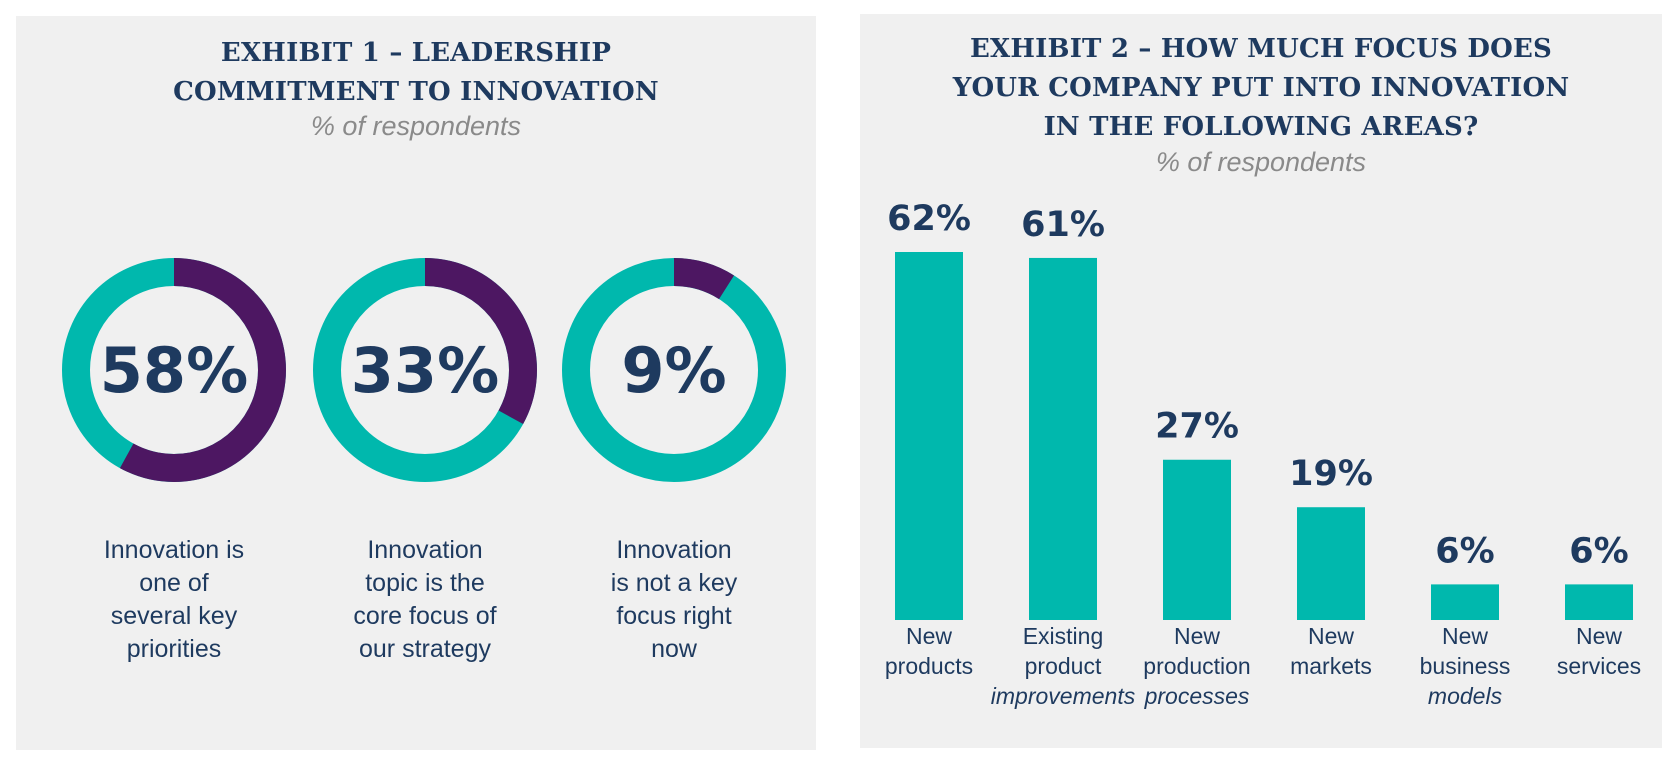  Describe the element at coordinates (674, 649) in the screenshot. I see `donut-category-line: now` at that location.